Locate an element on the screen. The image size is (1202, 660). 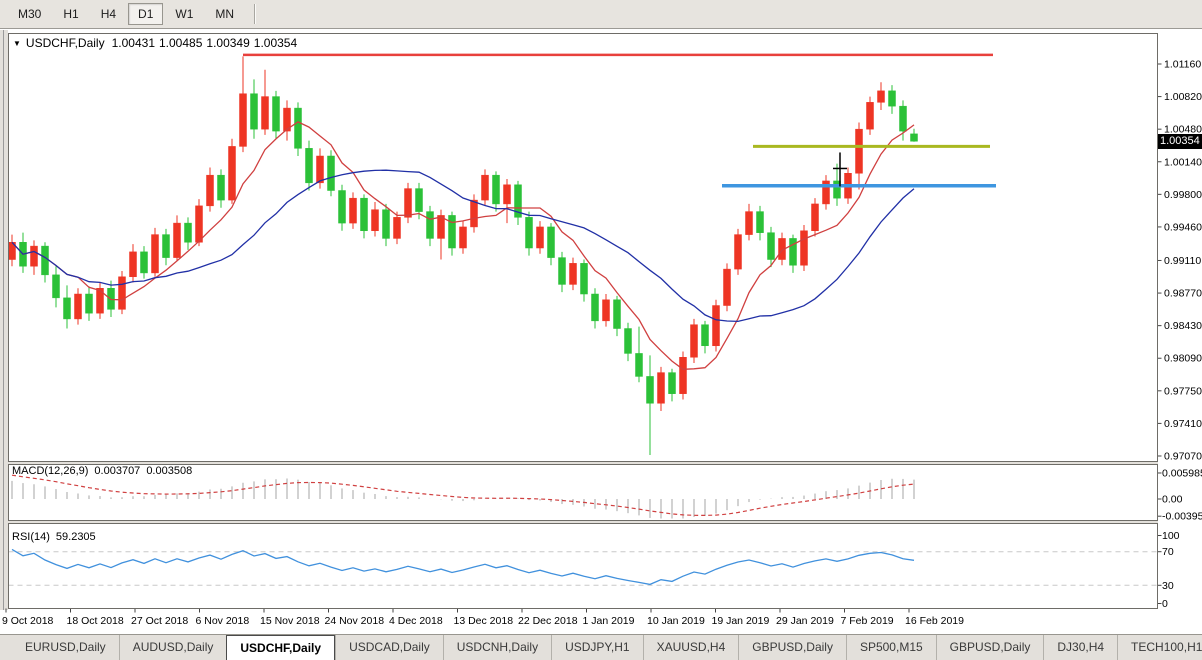
svg-text: 0.98090 is located at coordinates (1183, 359).